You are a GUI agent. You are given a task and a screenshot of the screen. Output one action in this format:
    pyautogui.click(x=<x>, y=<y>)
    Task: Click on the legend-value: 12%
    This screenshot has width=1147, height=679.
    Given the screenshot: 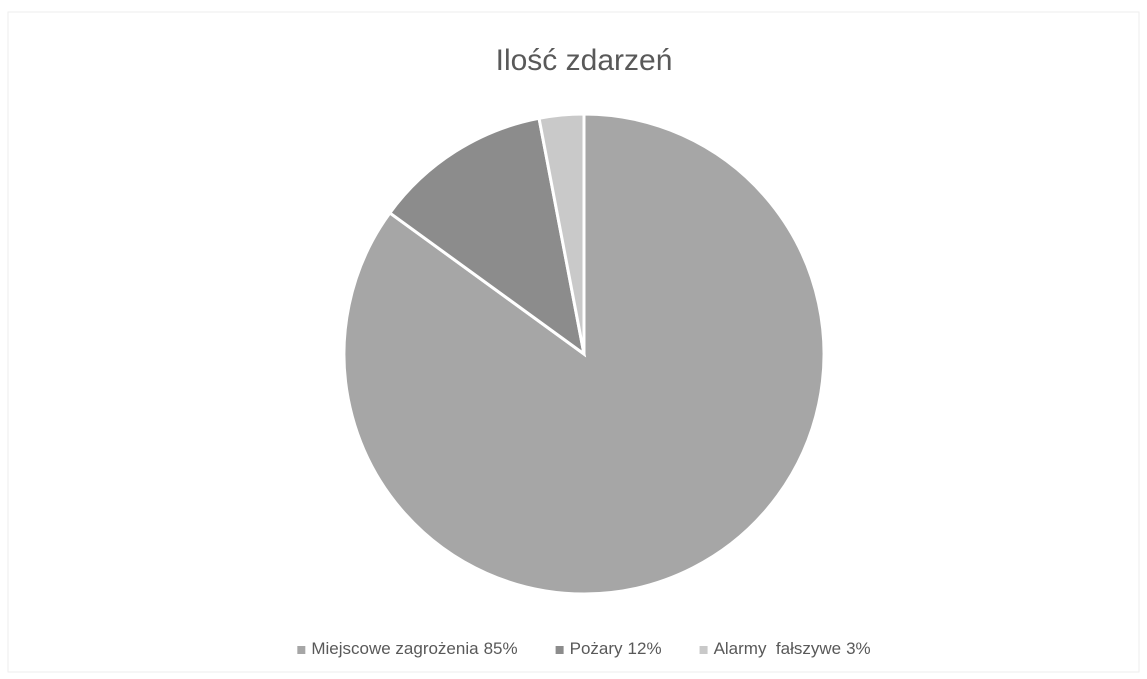 What is the action you would take?
    pyautogui.click(x=645, y=648)
    